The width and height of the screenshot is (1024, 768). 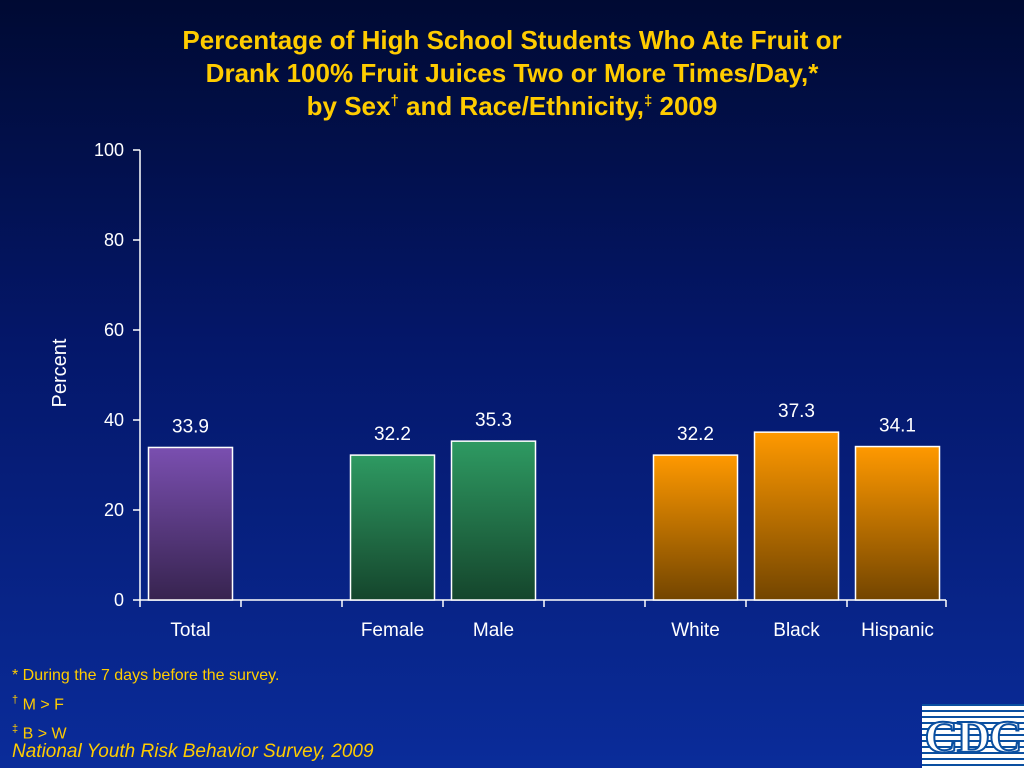 I want to click on double-dagger-footnote-mark: ‡, so click(x=15, y=729).